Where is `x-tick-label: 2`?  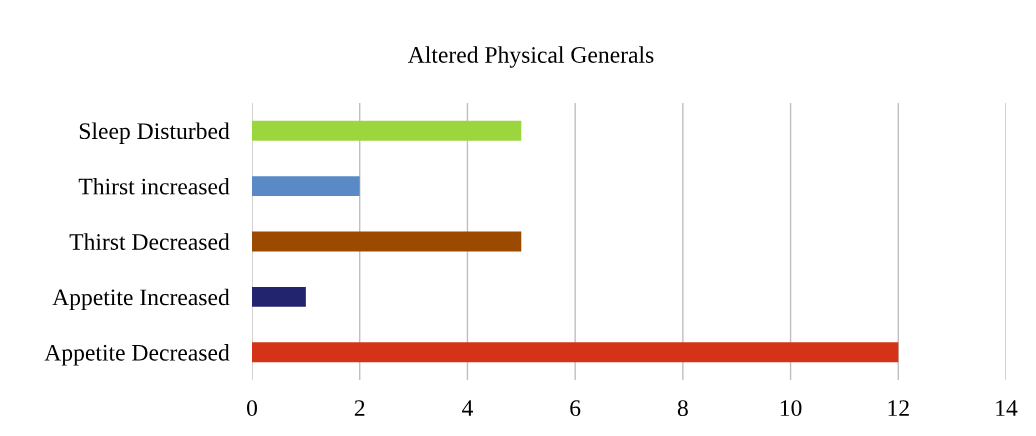
x-tick-label: 2 is located at coordinates (359, 408).